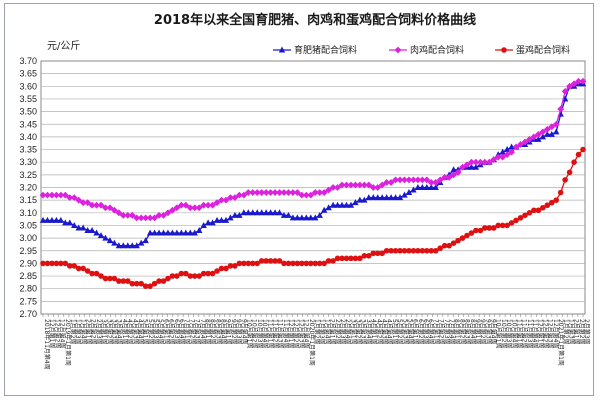 The width and height of the screenshot is (600, 401). I want to click on x-tick-label: 11月第1周, so click(270, 333).